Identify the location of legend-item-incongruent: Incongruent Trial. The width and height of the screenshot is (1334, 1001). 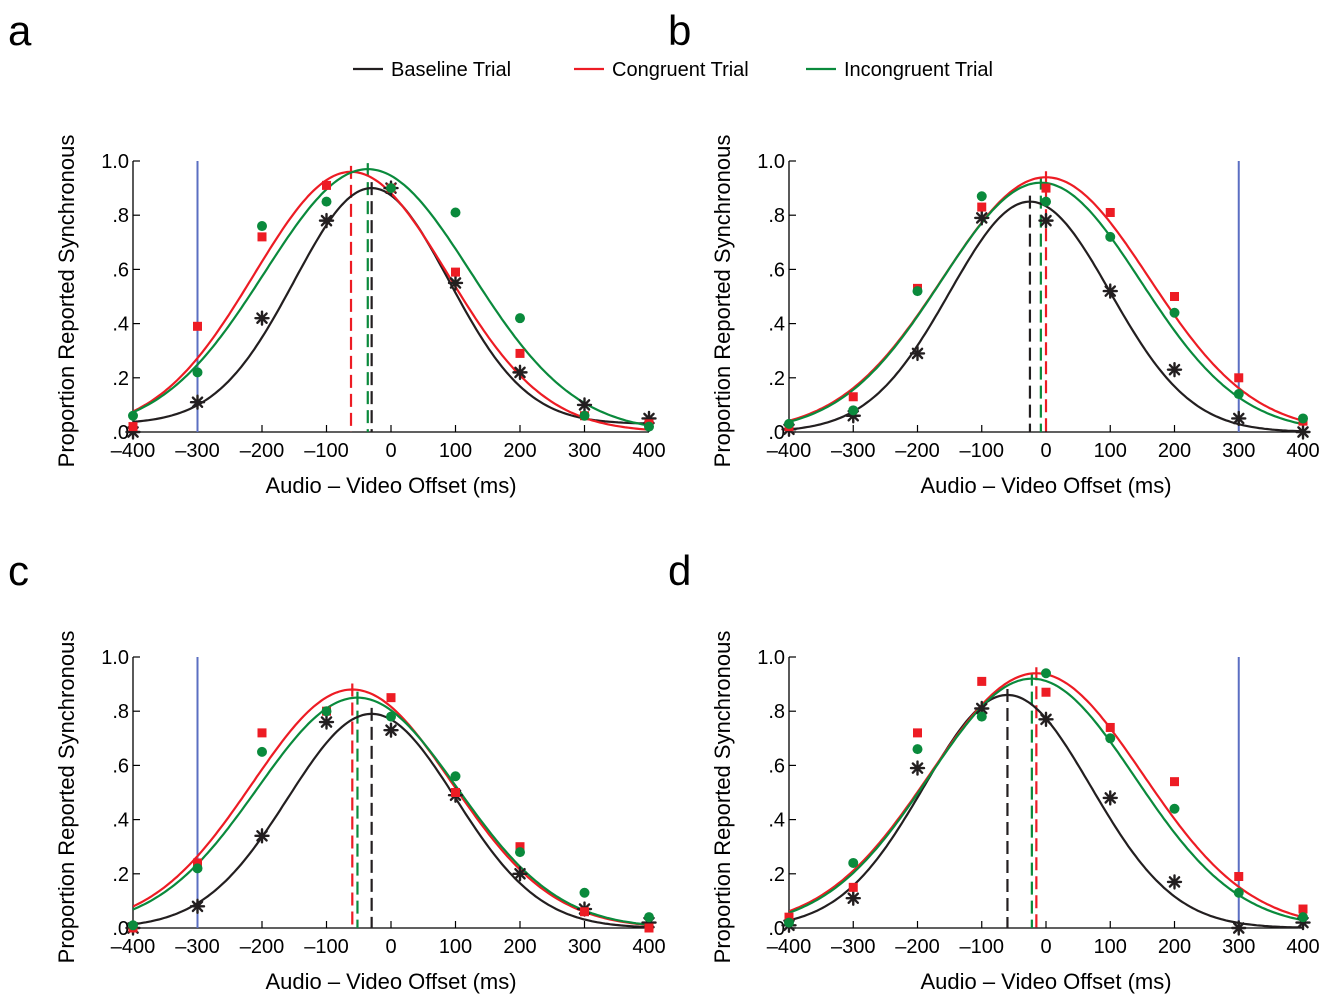
(899, 70).